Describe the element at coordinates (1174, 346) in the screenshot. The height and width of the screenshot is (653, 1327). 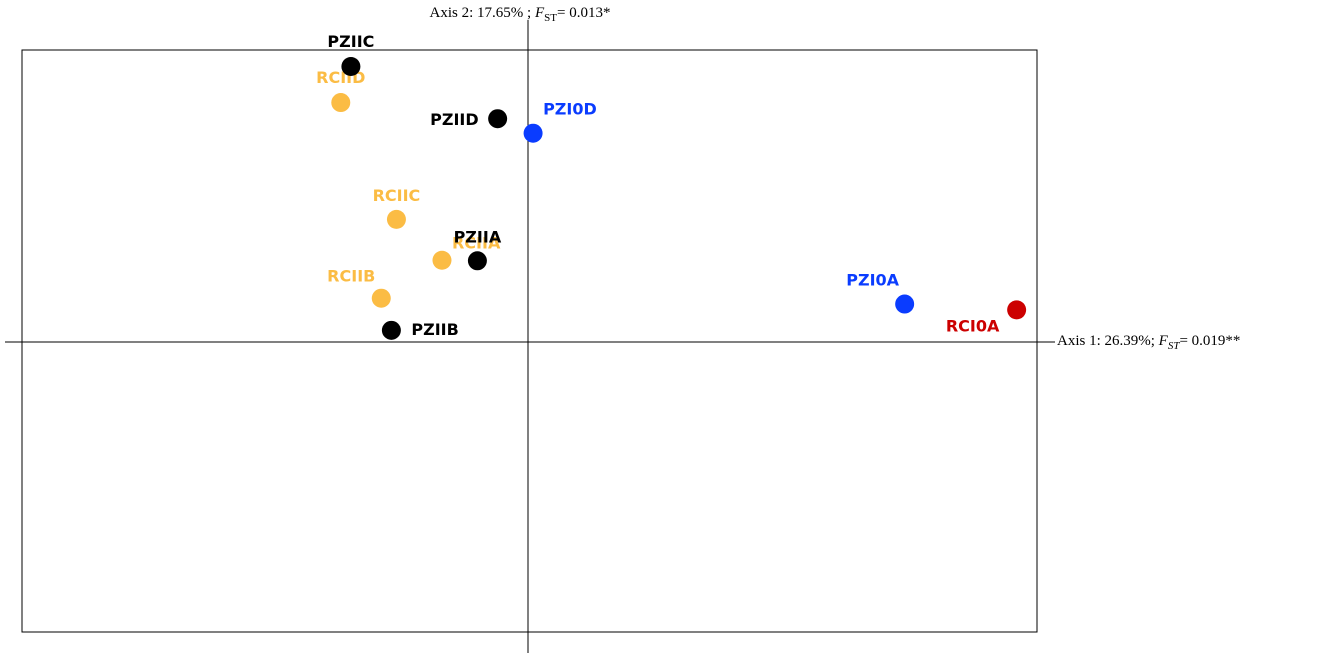
I see `x-label-subscript: ST` at that location.